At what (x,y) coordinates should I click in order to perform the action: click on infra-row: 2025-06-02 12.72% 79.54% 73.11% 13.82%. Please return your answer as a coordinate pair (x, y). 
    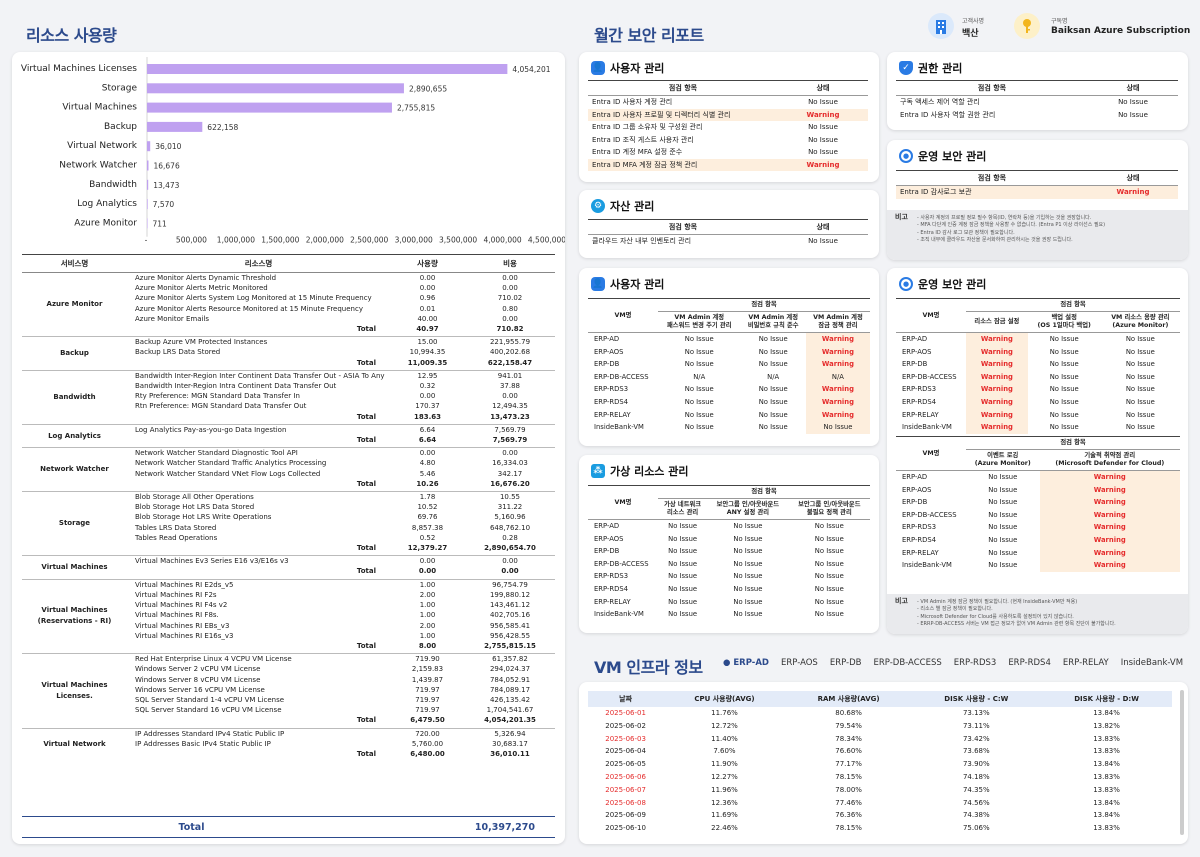
    Looking at the image, I should click on (880, 726).